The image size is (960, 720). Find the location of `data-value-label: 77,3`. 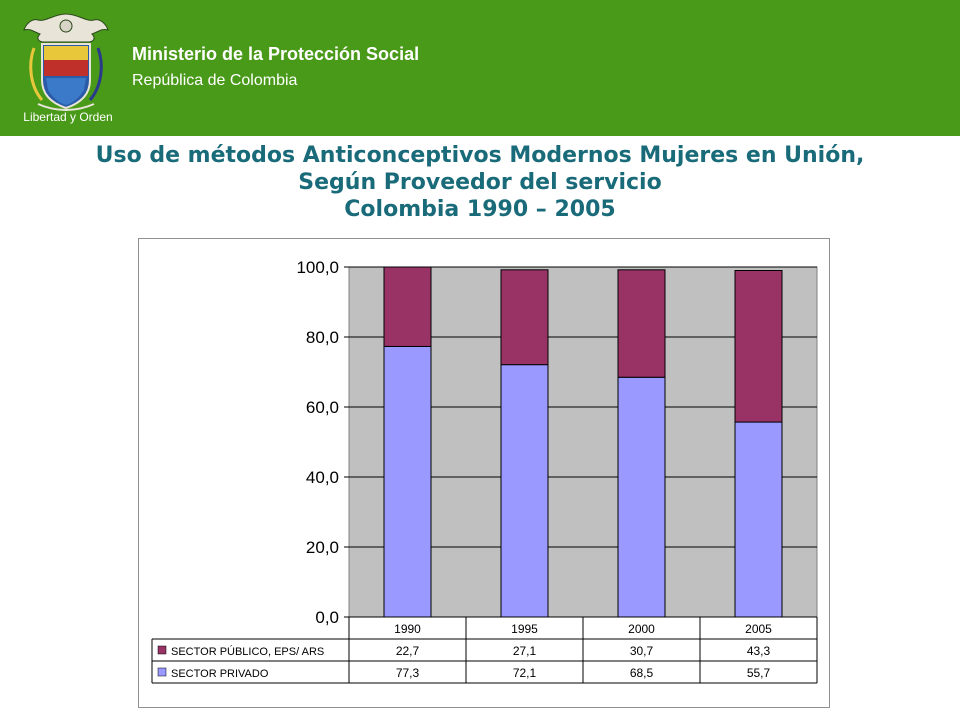

data-value-label: 77,3 is located at coordinates (408, 673).